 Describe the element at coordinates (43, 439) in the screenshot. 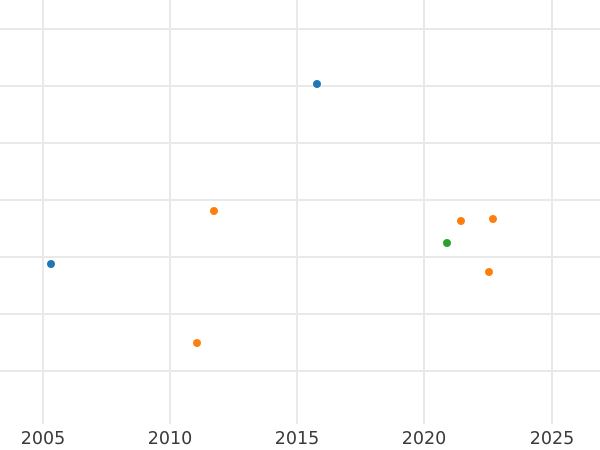

I see `x-tick-label: 2005` at that location.